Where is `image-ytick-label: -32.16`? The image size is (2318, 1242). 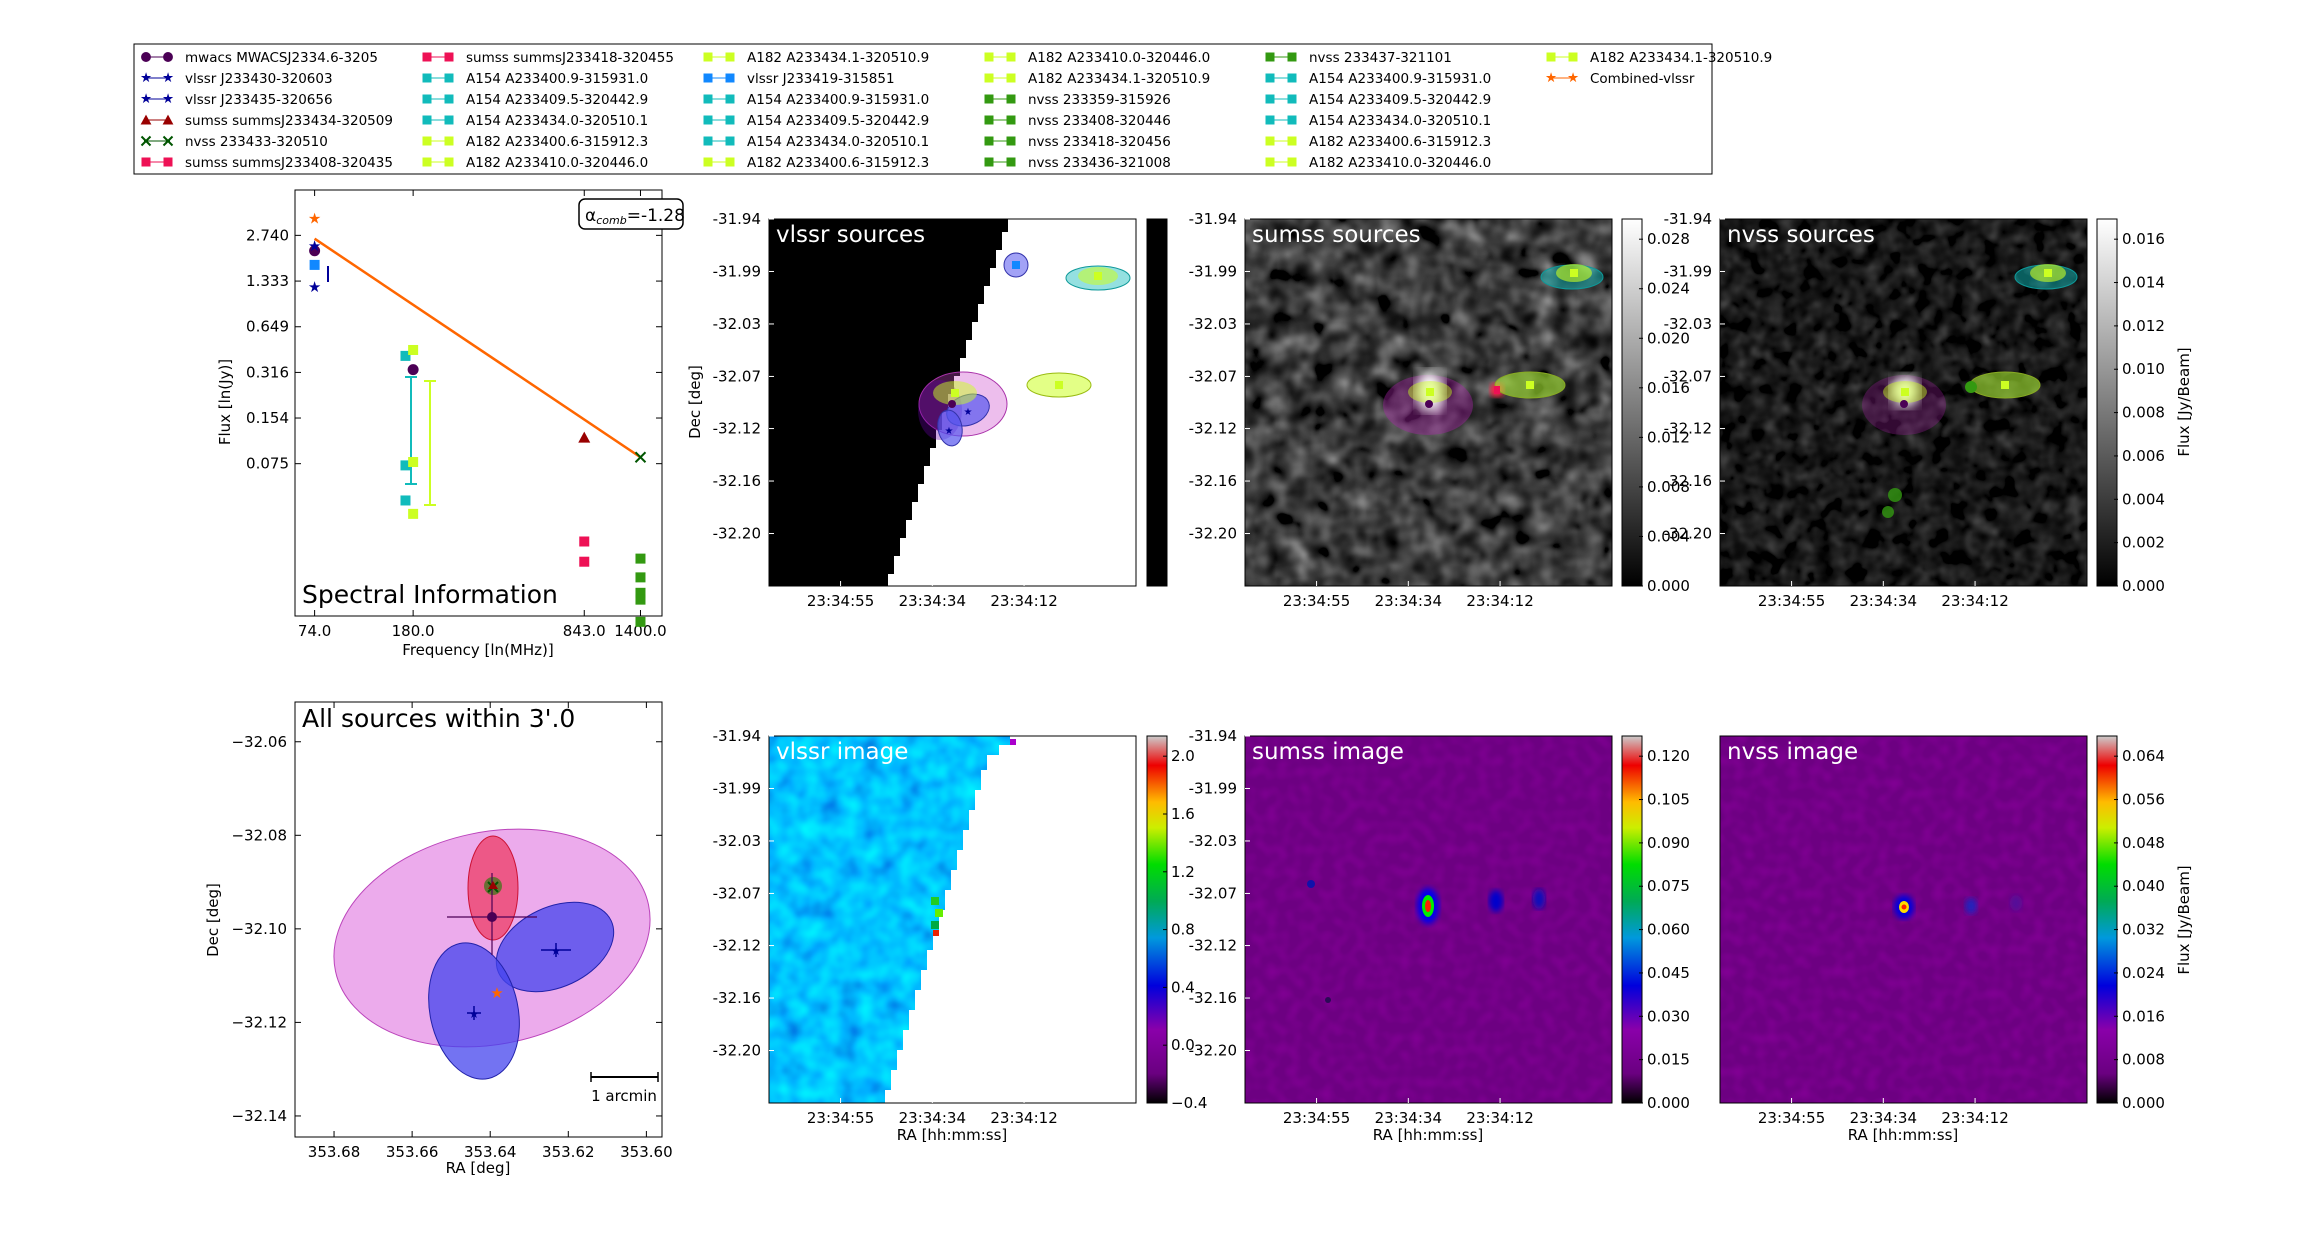
image-ytick-label: -32.16 is located at coordinates (1688, 481).